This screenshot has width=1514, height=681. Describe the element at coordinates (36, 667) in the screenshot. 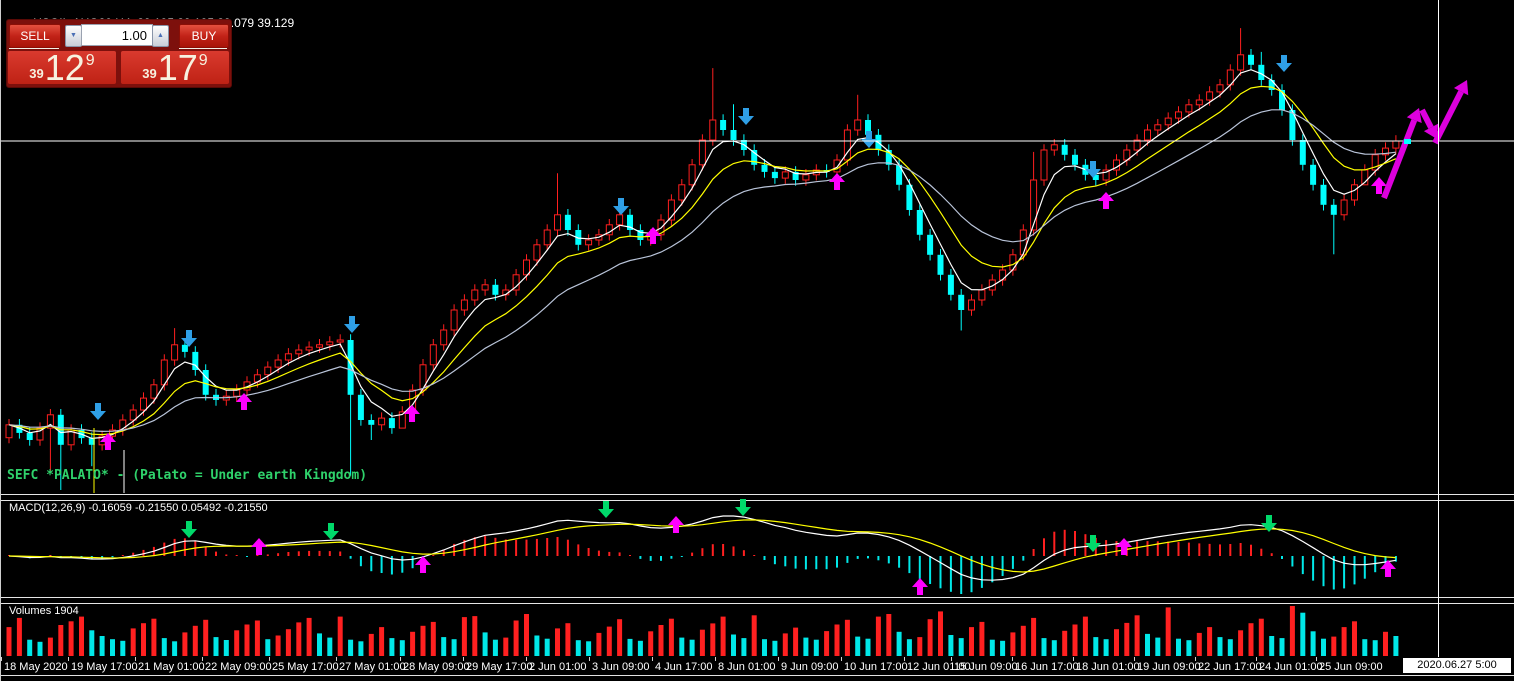

I see `axis-date-label: 18 May 2020` at that location.